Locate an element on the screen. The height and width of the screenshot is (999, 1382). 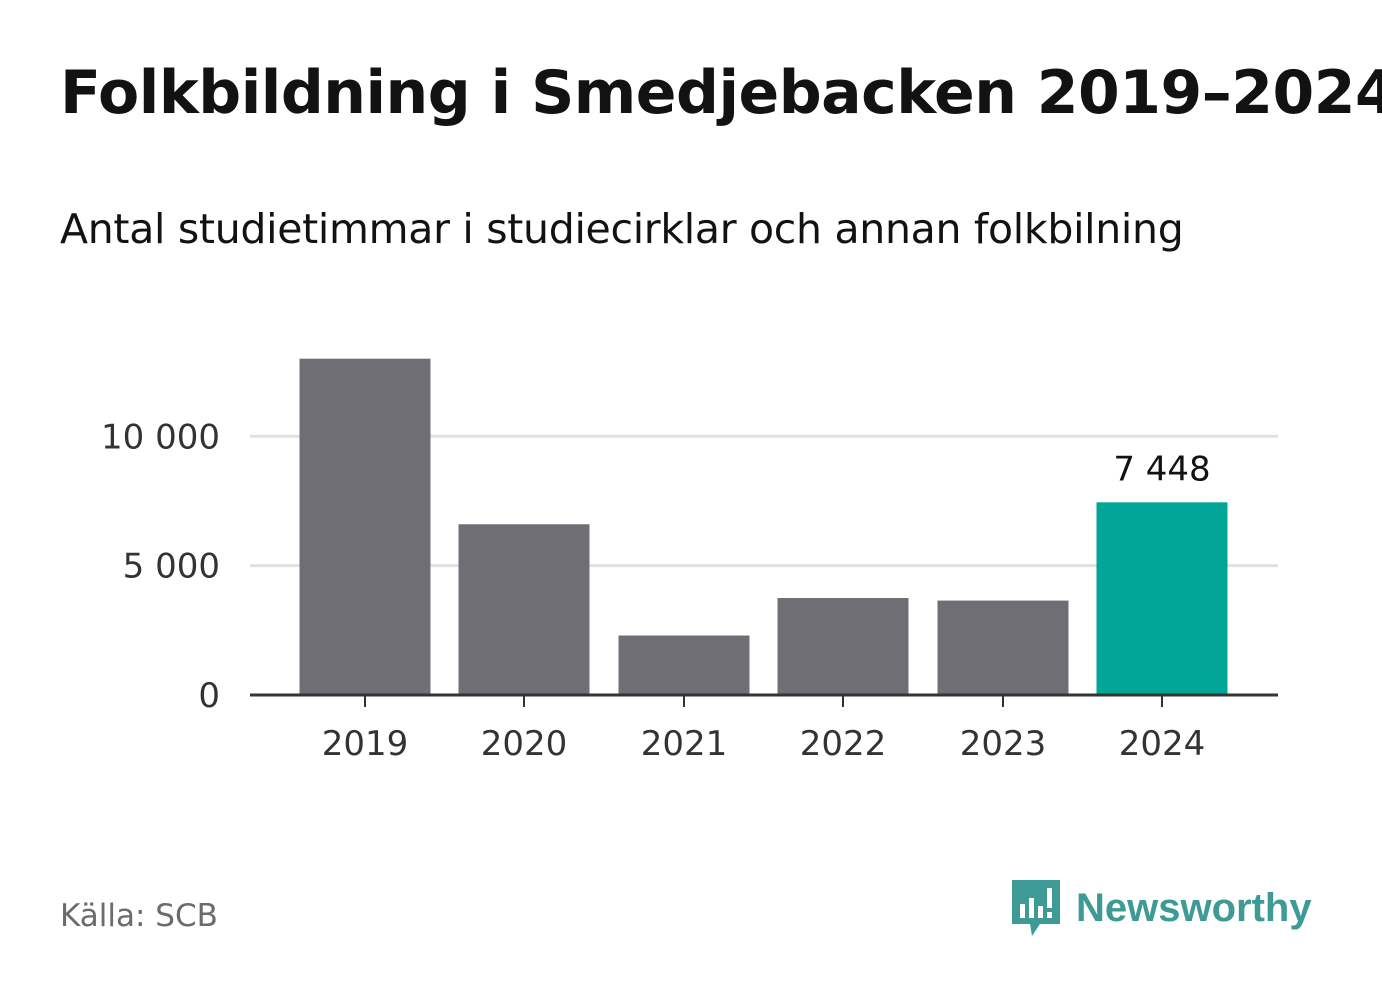
x-tick-label: 2023 is located at coordinates (1003, 744).